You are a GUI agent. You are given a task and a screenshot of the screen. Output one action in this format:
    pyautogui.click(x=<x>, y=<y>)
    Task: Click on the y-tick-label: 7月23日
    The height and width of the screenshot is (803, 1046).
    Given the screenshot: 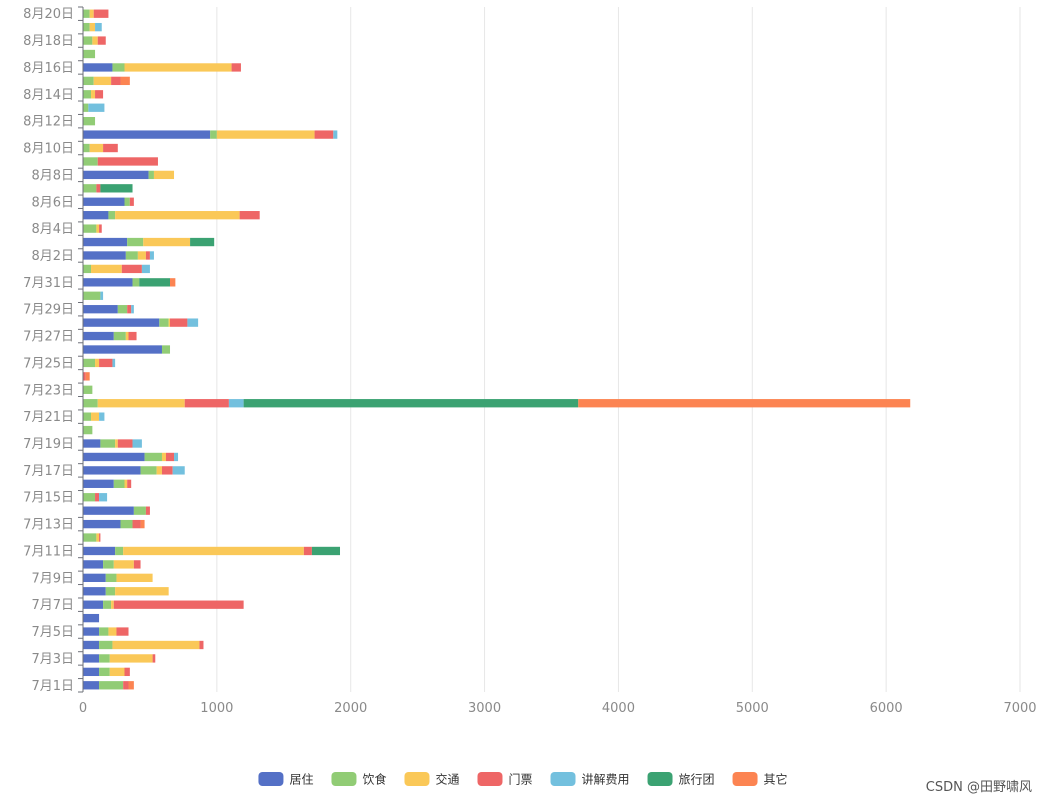 What is the action you would take?
    pyautogui.click(x=48, y=390)
    